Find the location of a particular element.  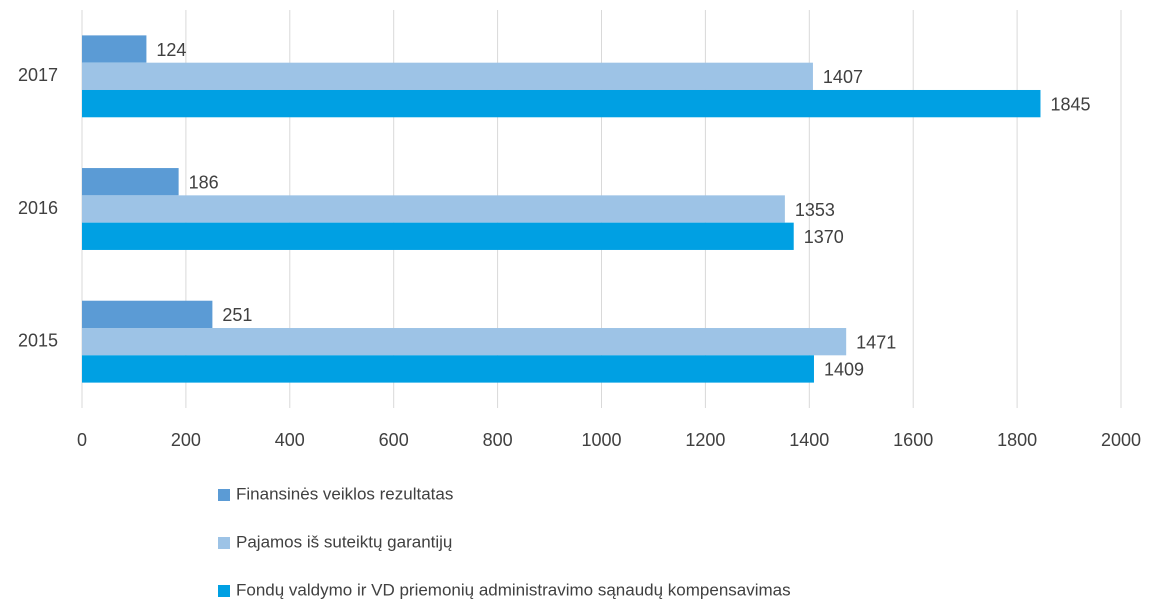

data-label: 1407 is located at coordinates (843, 77).